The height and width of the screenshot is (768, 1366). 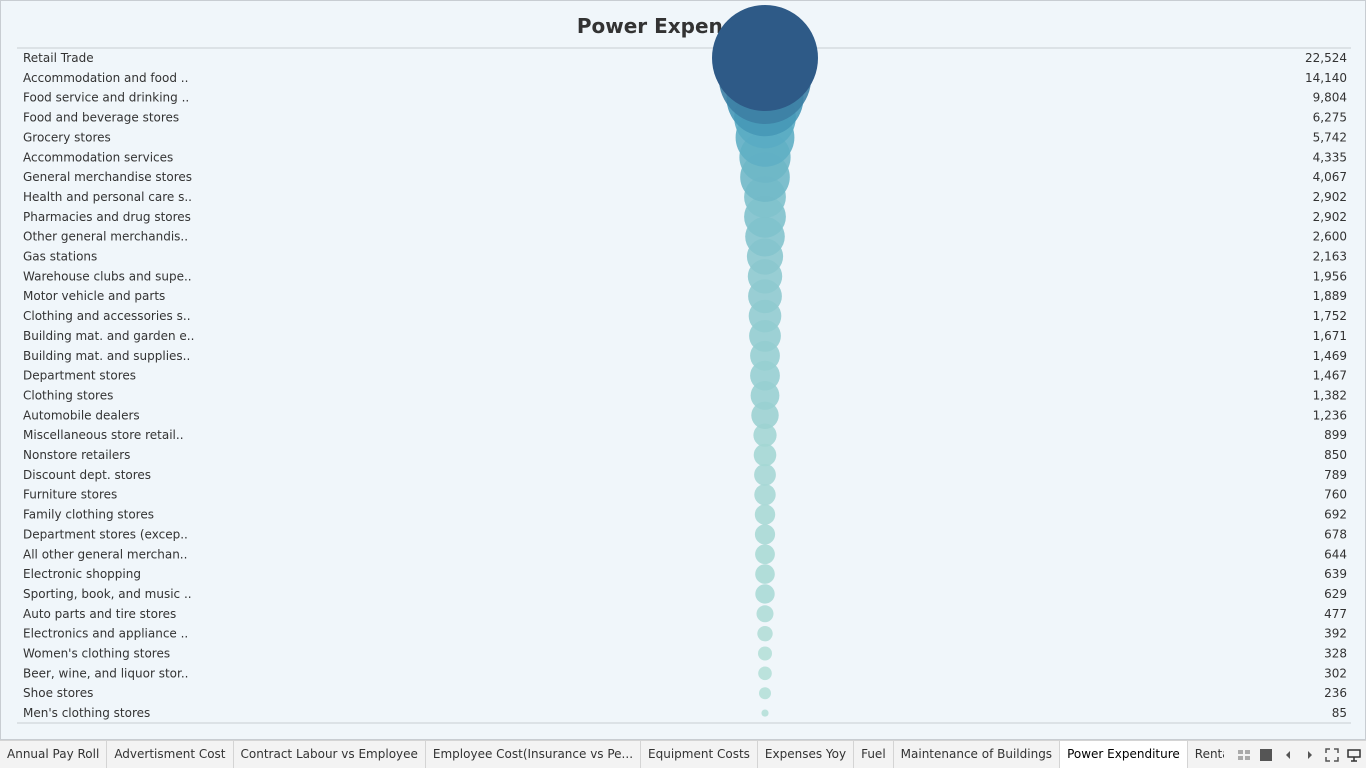 What do you see at coordinates (1330, 296) in the screenshot?
I see `row-value: 1,889` at bounding box center [1330, 296].